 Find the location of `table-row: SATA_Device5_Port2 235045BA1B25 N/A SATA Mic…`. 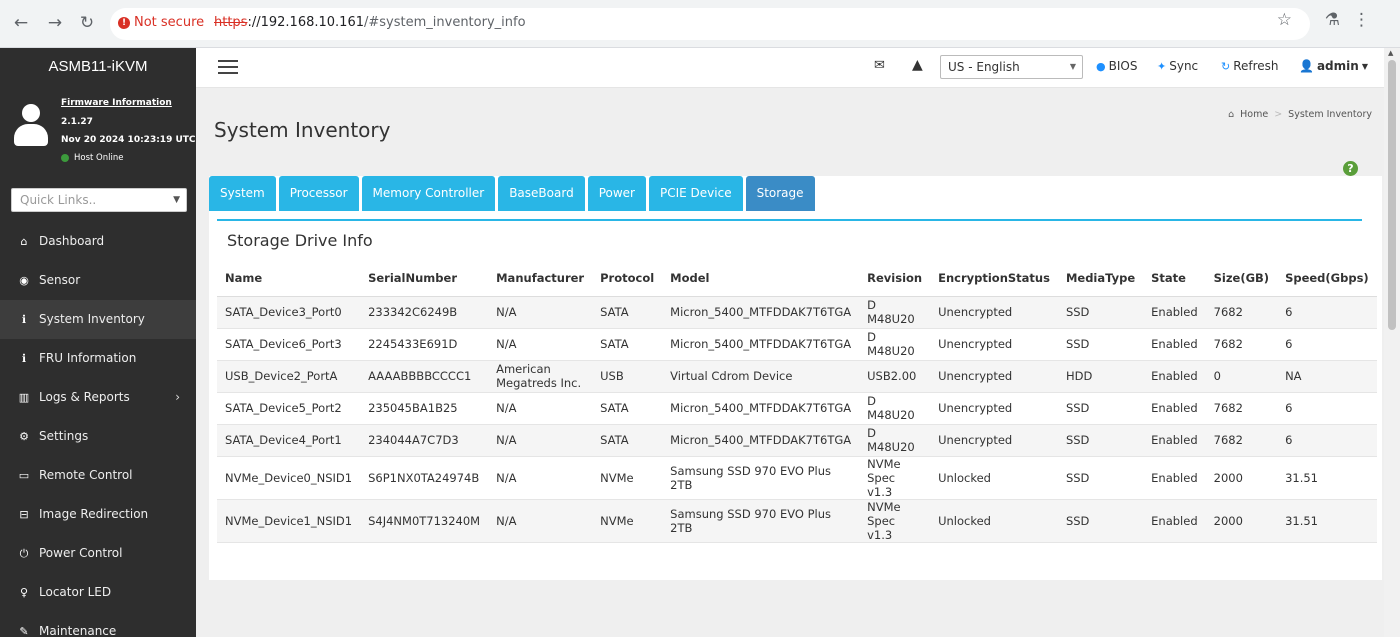

table-row: SATA_Device5_Port2 235045BA1B25 N/A SATA Mic… is located at coordinates (797, 408).